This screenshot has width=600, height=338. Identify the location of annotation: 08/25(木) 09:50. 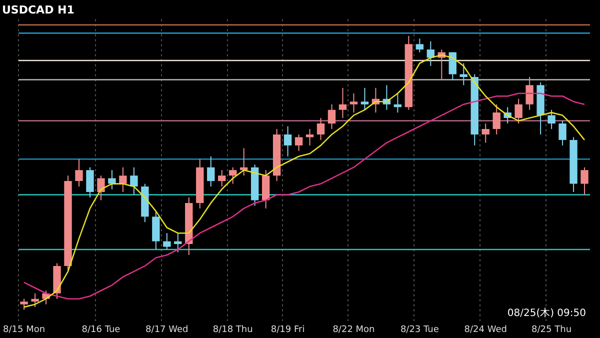
(546, 312).